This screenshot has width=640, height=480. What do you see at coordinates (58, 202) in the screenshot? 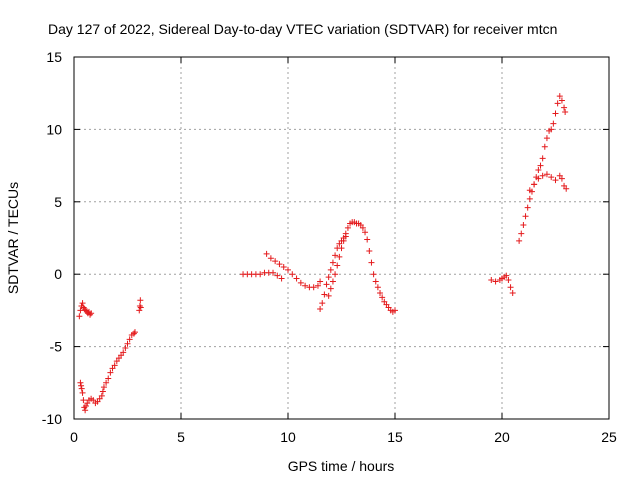
I see `y-tick-label: 5` at bounding box center [58, 202].